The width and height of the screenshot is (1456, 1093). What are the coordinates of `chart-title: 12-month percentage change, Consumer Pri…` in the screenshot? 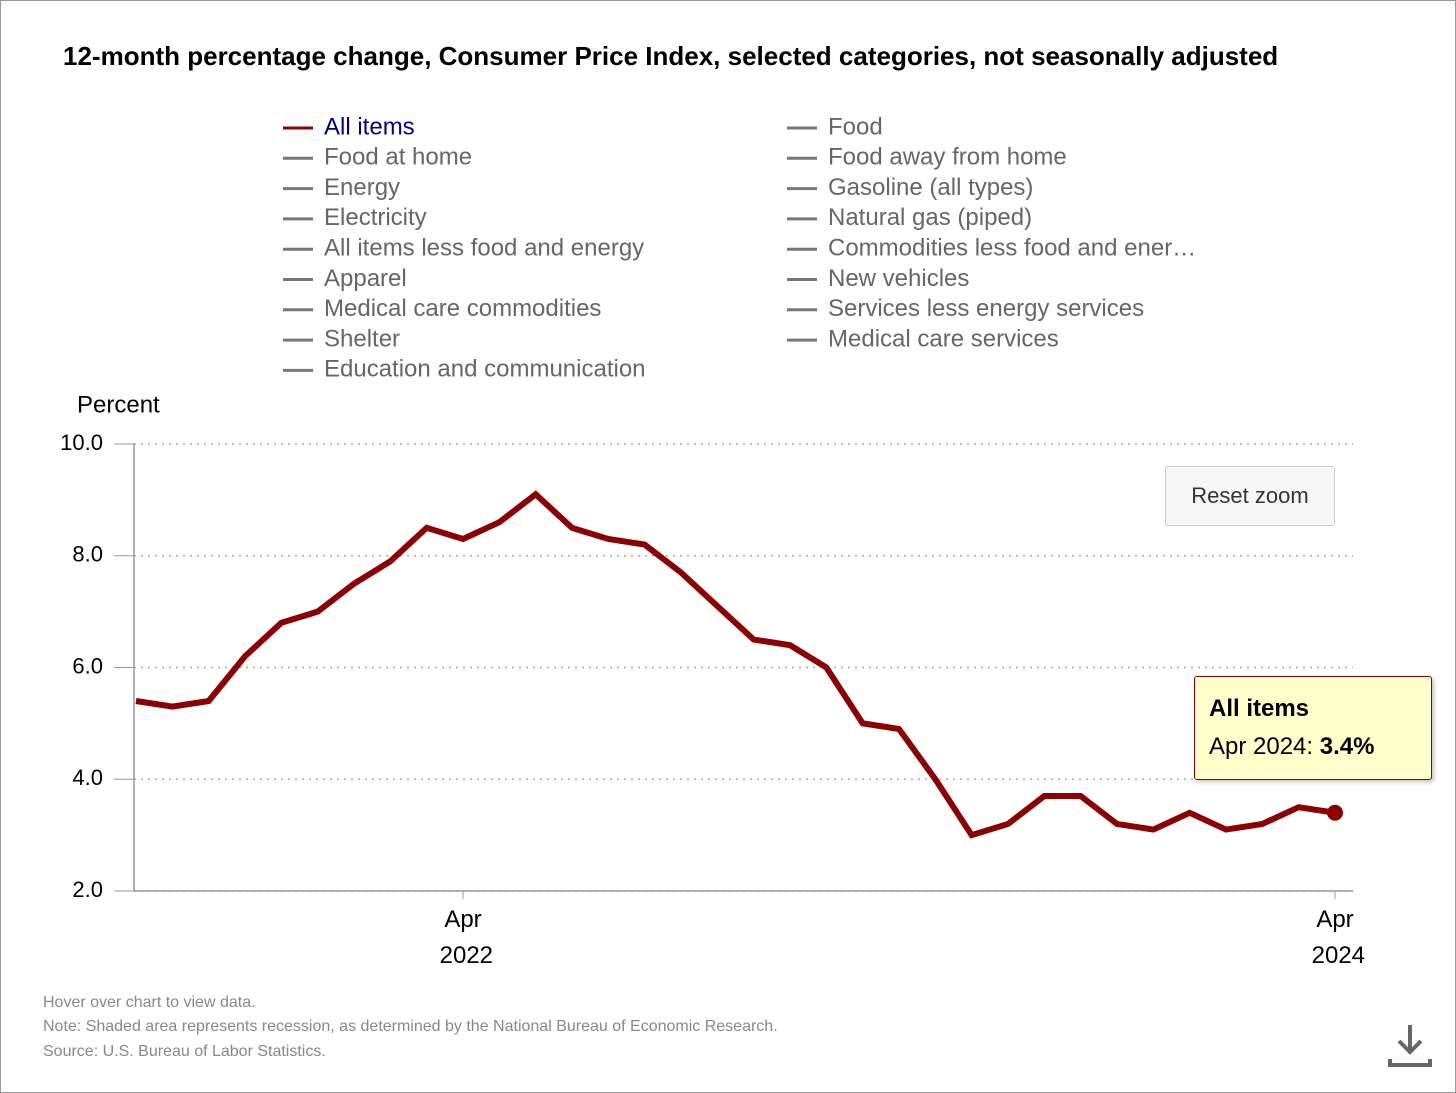 It's located at (671, 56).